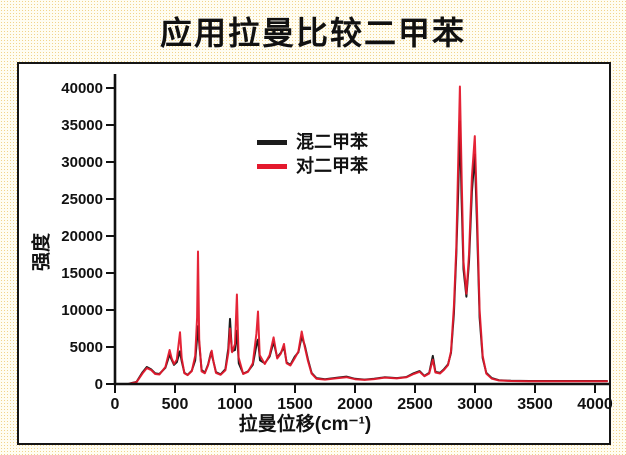  I want to click on x-axis-title: 拉曼位移(cm⁻¹), so click(305, 424).